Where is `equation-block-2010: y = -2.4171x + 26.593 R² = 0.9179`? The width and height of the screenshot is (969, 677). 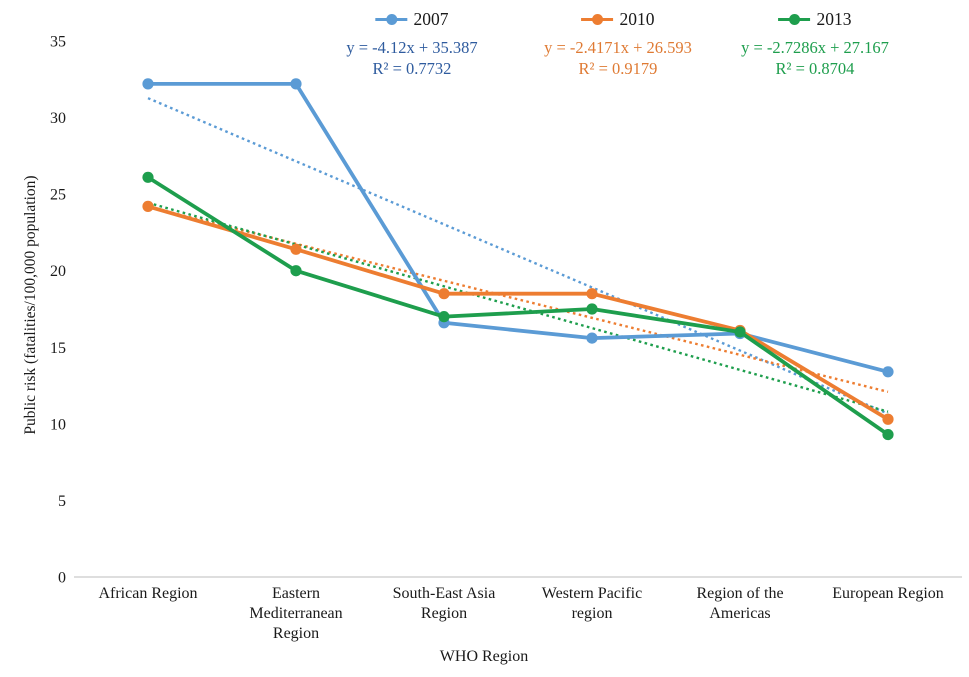 equation-block-2010: y = -2.4171x + 26.593 R² = 0.9179 is located at coordinates (618, 58).